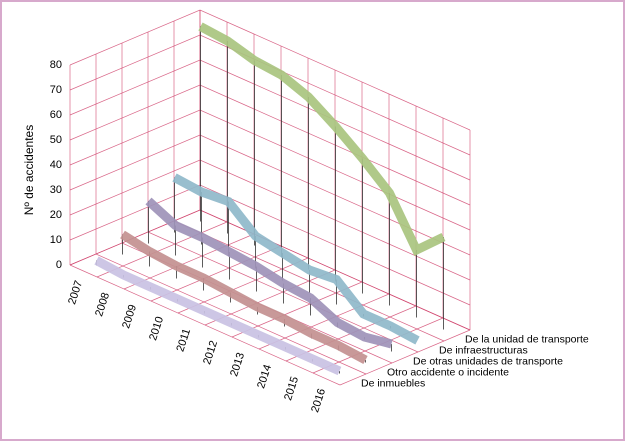 This screenshot has width=625, height=441. I want to click on y-tick-label: 0, so click(59, 265).